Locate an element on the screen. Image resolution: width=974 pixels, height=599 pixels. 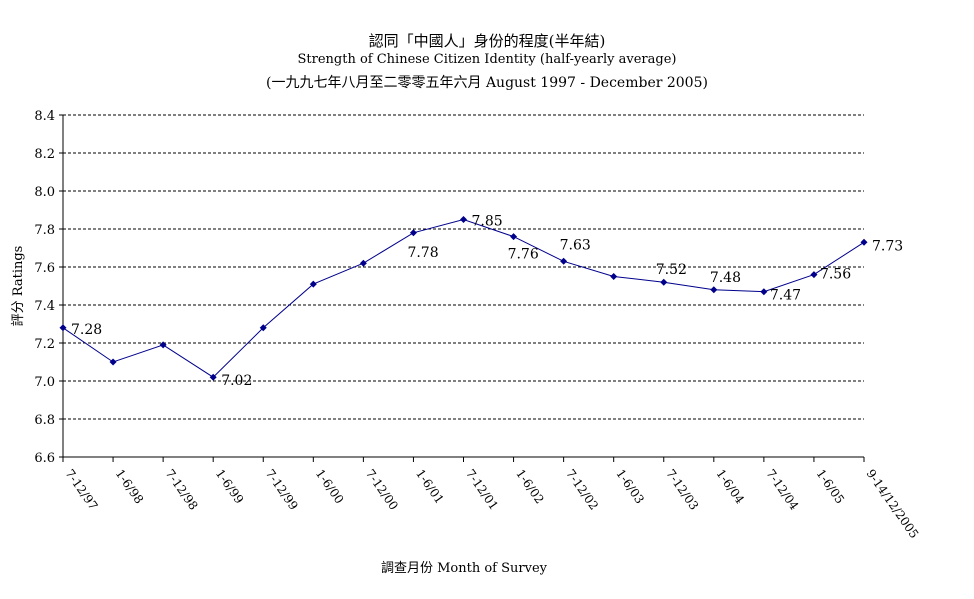
y-tick-label: 7.6 is located at coordinates (44, 268).